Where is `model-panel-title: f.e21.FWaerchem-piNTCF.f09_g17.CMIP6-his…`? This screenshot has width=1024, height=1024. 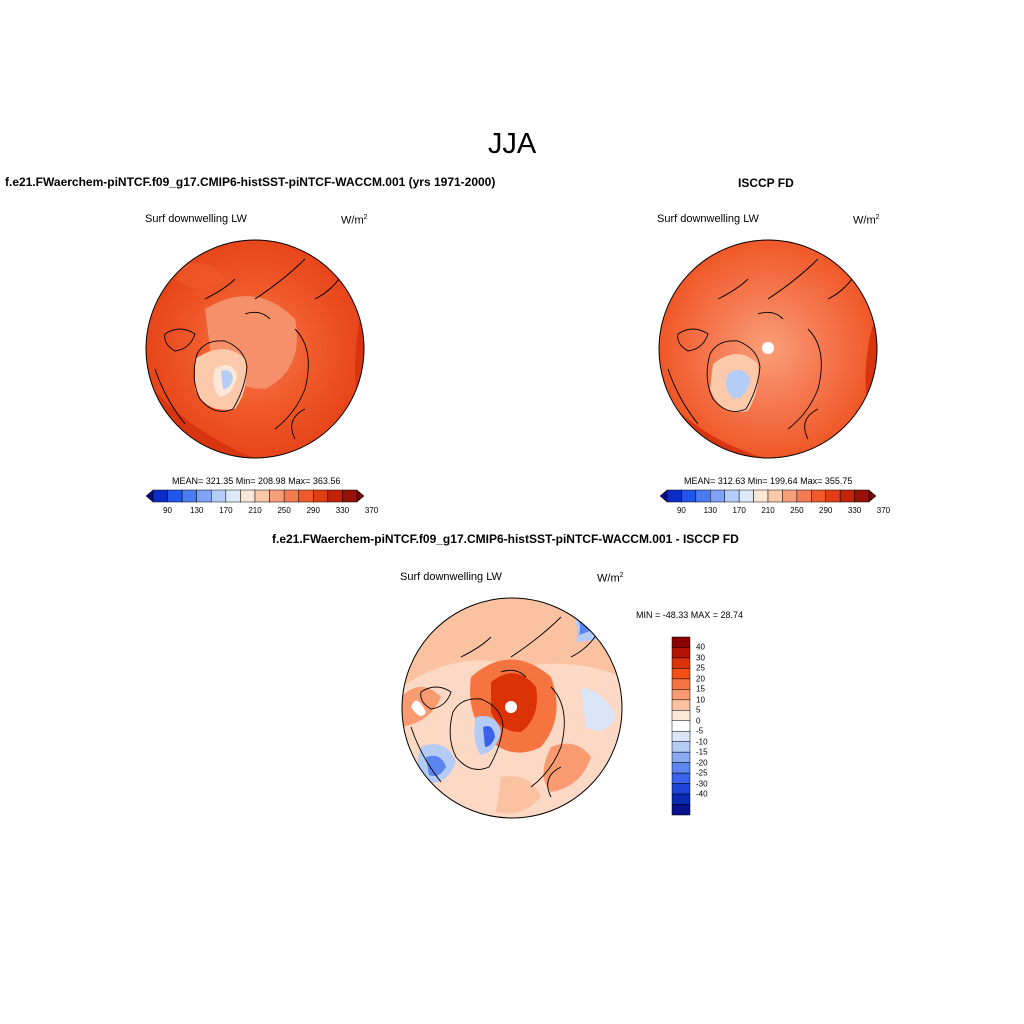
model-panel-title: f.e21.FWaerchem-piNTCF.f09_g17.CMIP6-his… is located at coordinates (250, 182).